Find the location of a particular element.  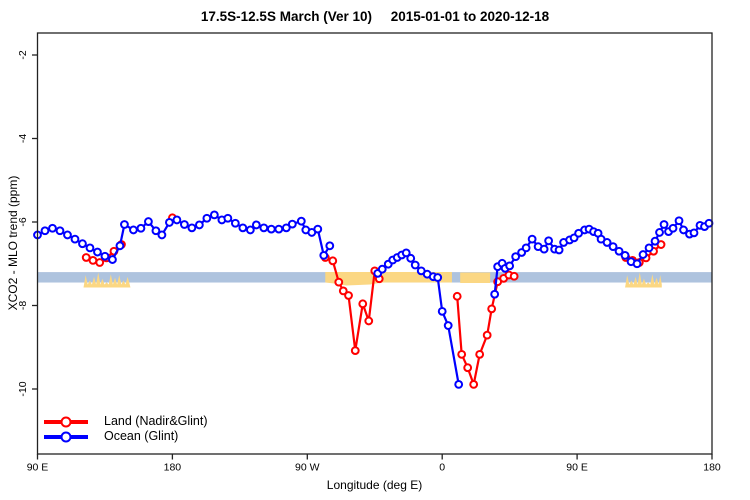

series-line is located at coordinates (352, 304).